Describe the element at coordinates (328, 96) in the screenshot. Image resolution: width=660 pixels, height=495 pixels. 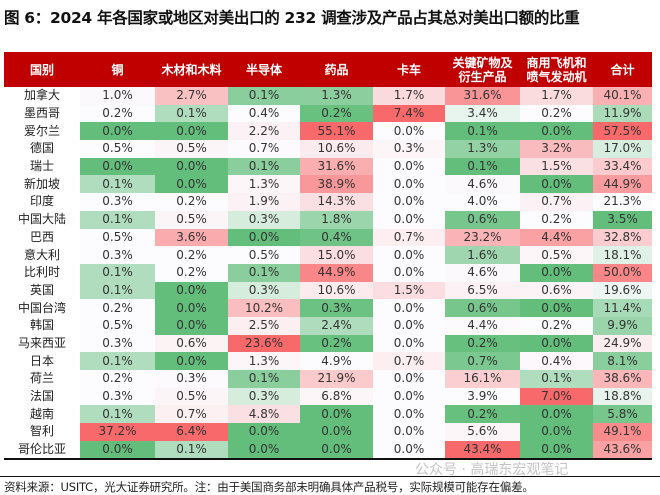
I see `table-row: 加拿大 1.0% 2.7% 0.1% 1.3% 1.7% 31.6% 1.7% 40.1%` at that location.